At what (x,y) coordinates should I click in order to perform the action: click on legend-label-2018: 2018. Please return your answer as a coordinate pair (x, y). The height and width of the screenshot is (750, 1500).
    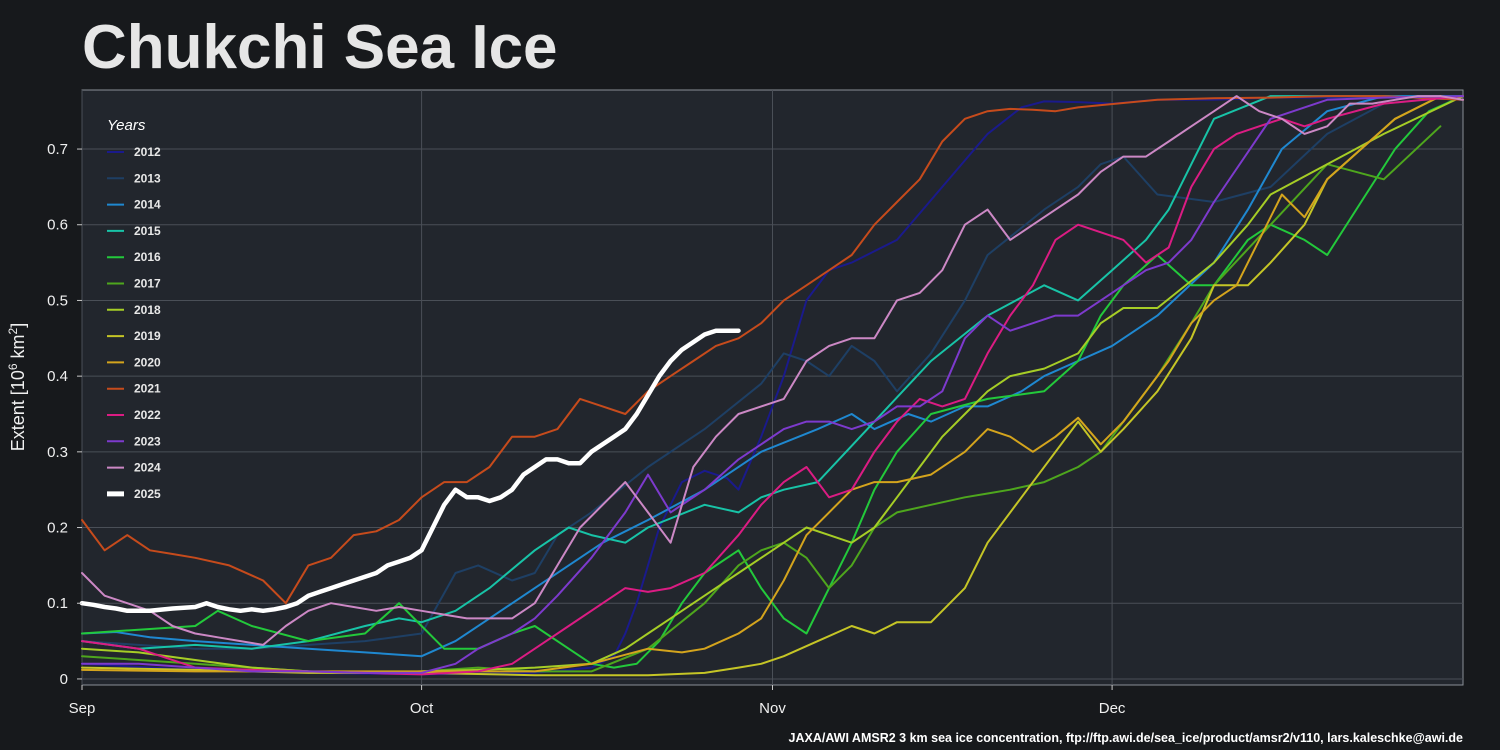
    Looking at the image, I should click on (147, 310).